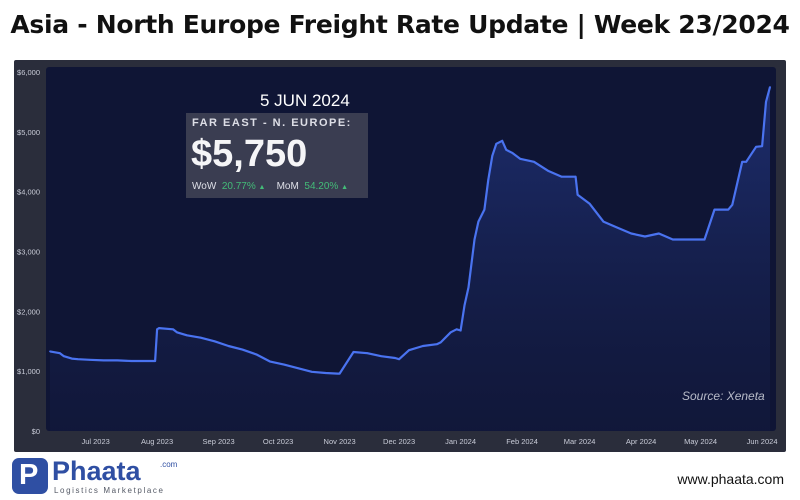 This screenshot has width=800, height=500. I want to click on x-tick-label: Oct 2023, so click(278, 441).